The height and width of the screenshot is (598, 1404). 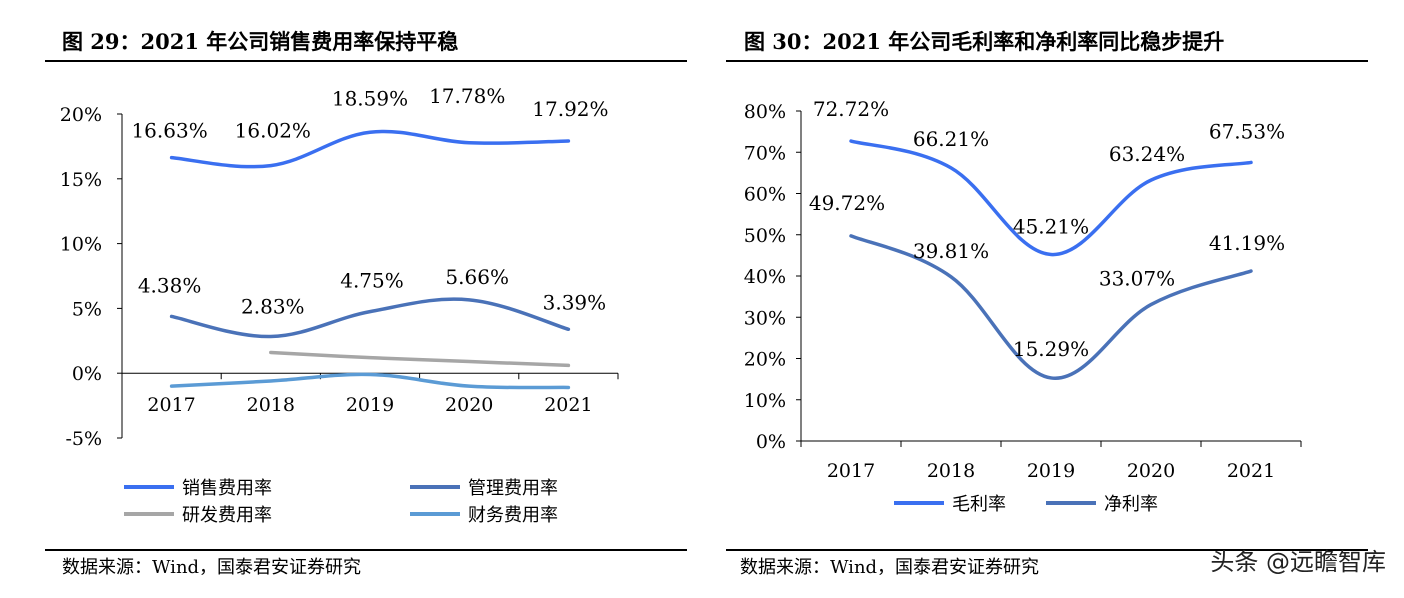 I want to click on right-data-label: 15.29%, so click(x=1051, y=349).